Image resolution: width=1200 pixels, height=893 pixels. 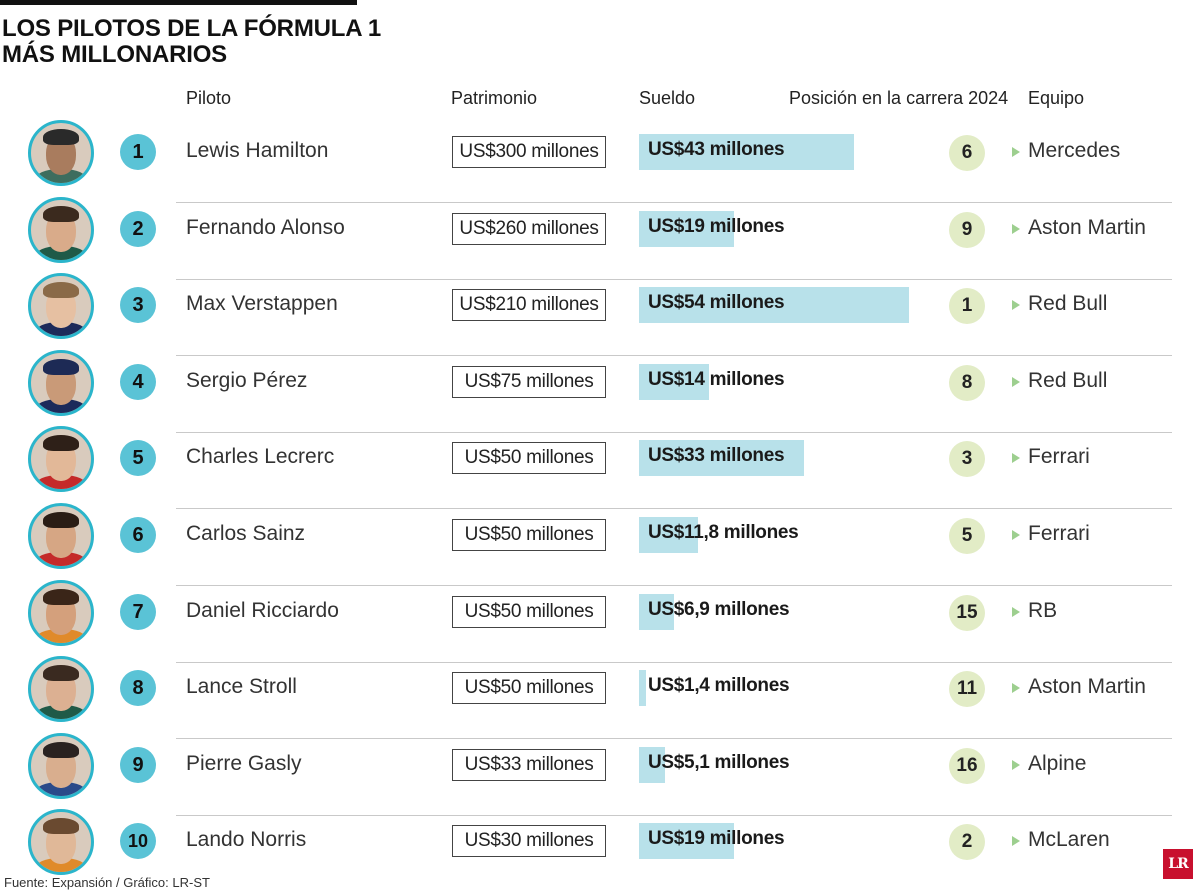 I want to click on rank-badge: 8, so click(x=138, y=688).